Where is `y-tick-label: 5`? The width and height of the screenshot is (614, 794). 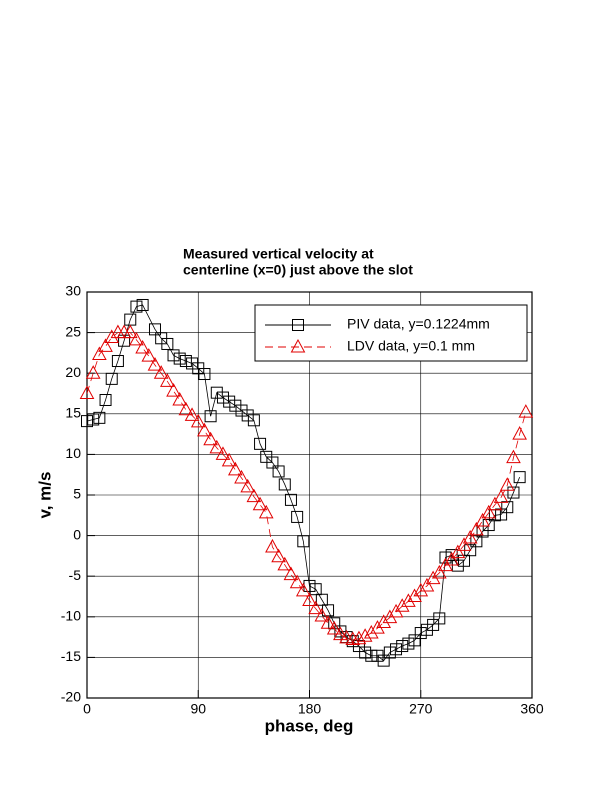 y-tick-label: 5 is located at coordinates (77, 494).